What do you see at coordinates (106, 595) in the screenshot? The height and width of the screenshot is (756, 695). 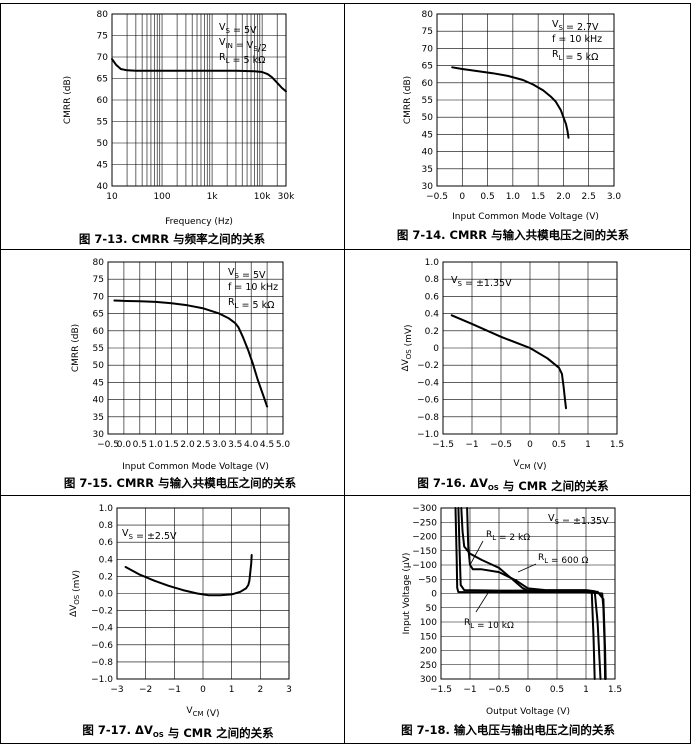 I see `y-tick-label: 0.0` at bounding box center [106, 595].